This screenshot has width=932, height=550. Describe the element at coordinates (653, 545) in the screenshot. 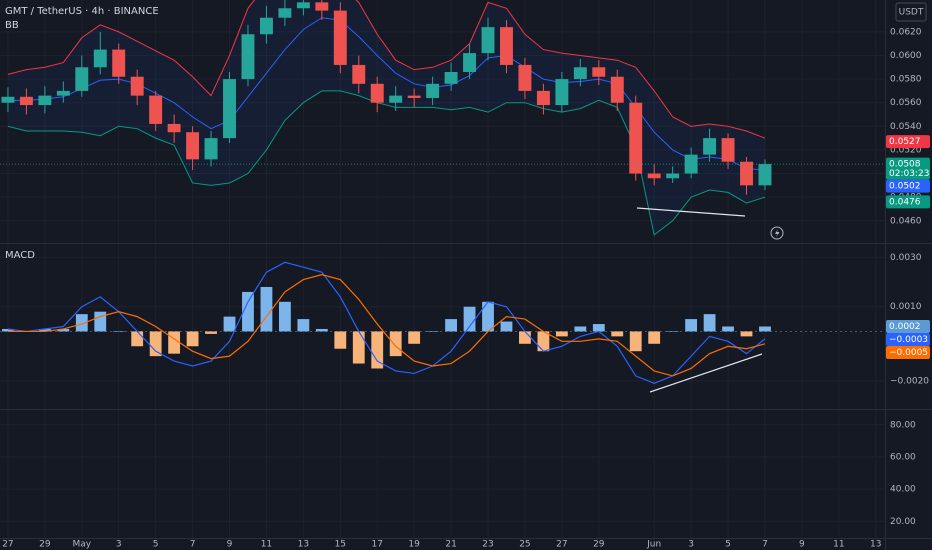

I see `x-tick-label: Jun` at that location.